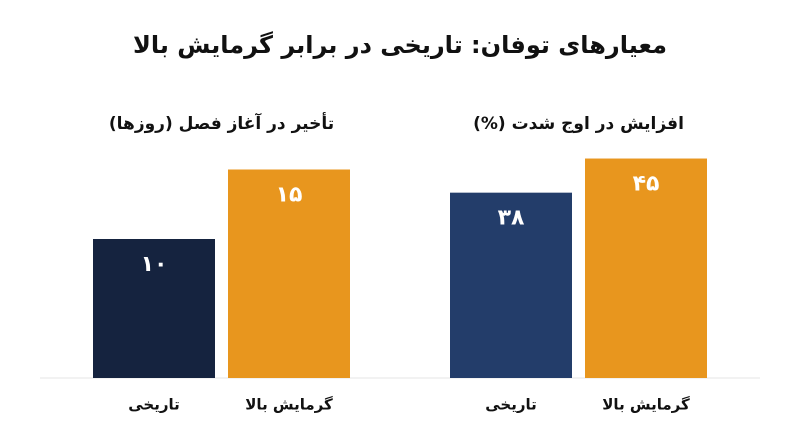 The image size is (800, 447). Describe the element at coordinates (646, 184) in the screenshot. I see `value-label: ۴۵` at that location.